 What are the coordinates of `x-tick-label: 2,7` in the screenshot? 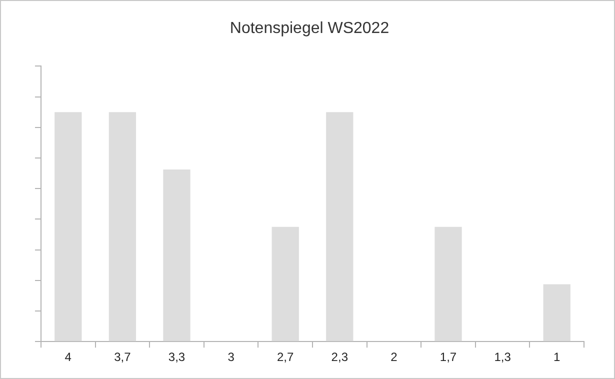 It's located at (285, 357).